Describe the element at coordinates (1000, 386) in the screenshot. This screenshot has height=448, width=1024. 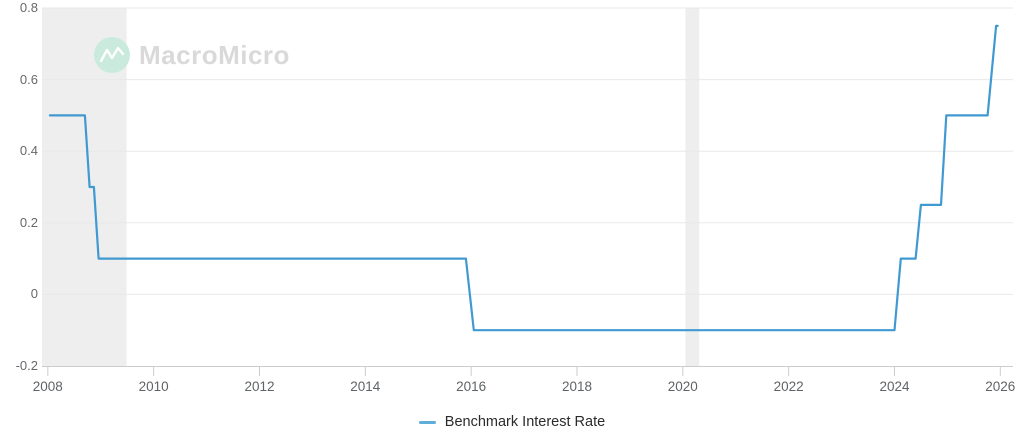
I see `x-axis-label: 2026` at that location.